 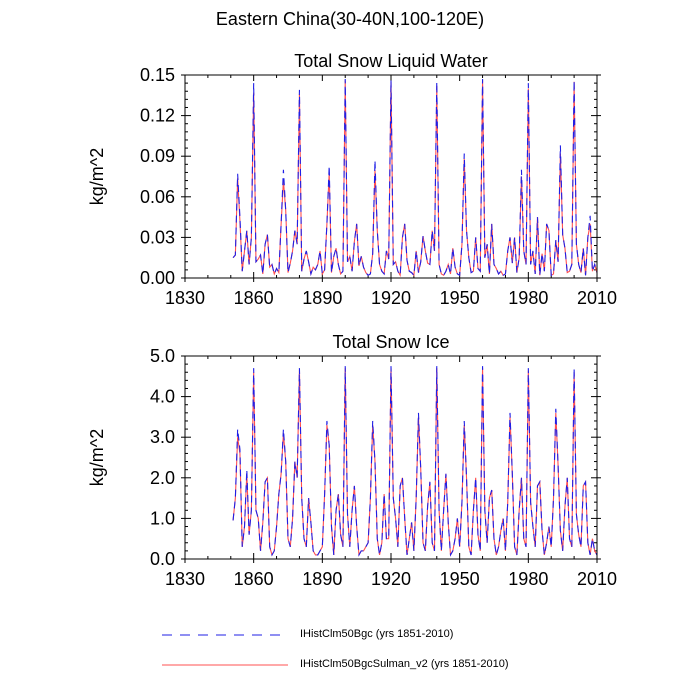 I want to click on legend-label-series2: IHistClm50BgcSulman_v2 (yrs 1851-2010), so click(x=404, y=664).